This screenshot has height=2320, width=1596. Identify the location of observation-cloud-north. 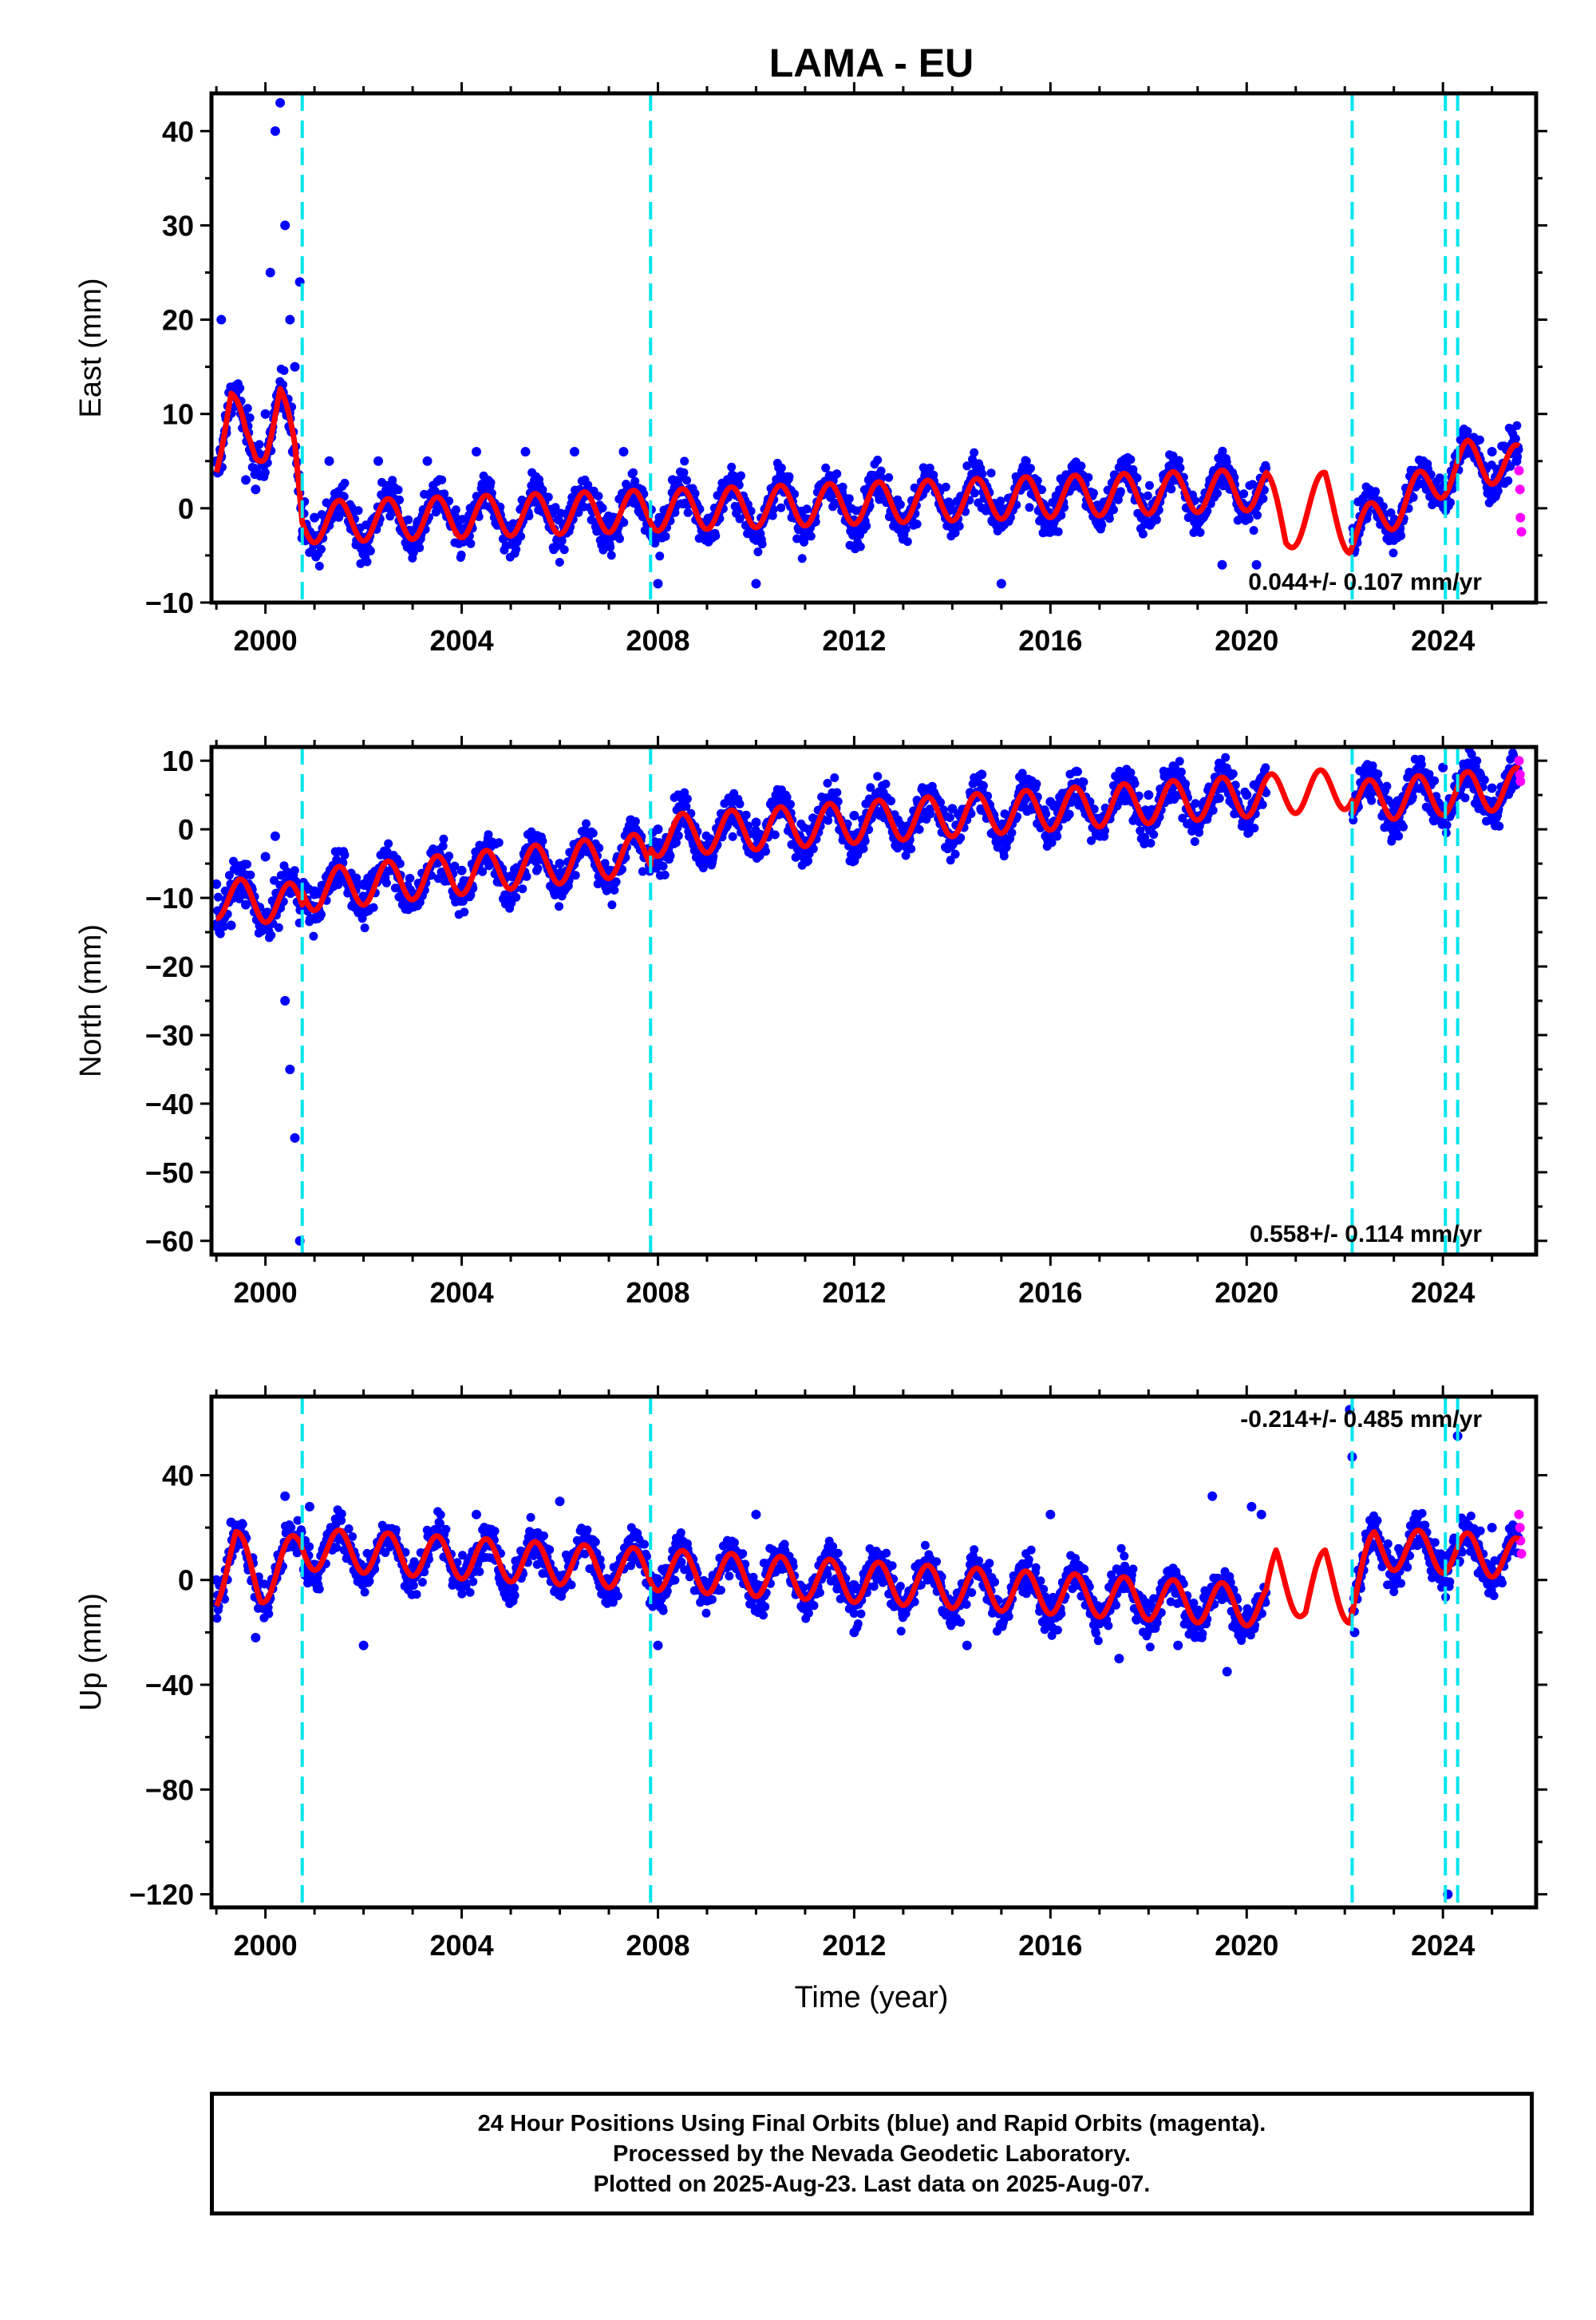
(867, 845).